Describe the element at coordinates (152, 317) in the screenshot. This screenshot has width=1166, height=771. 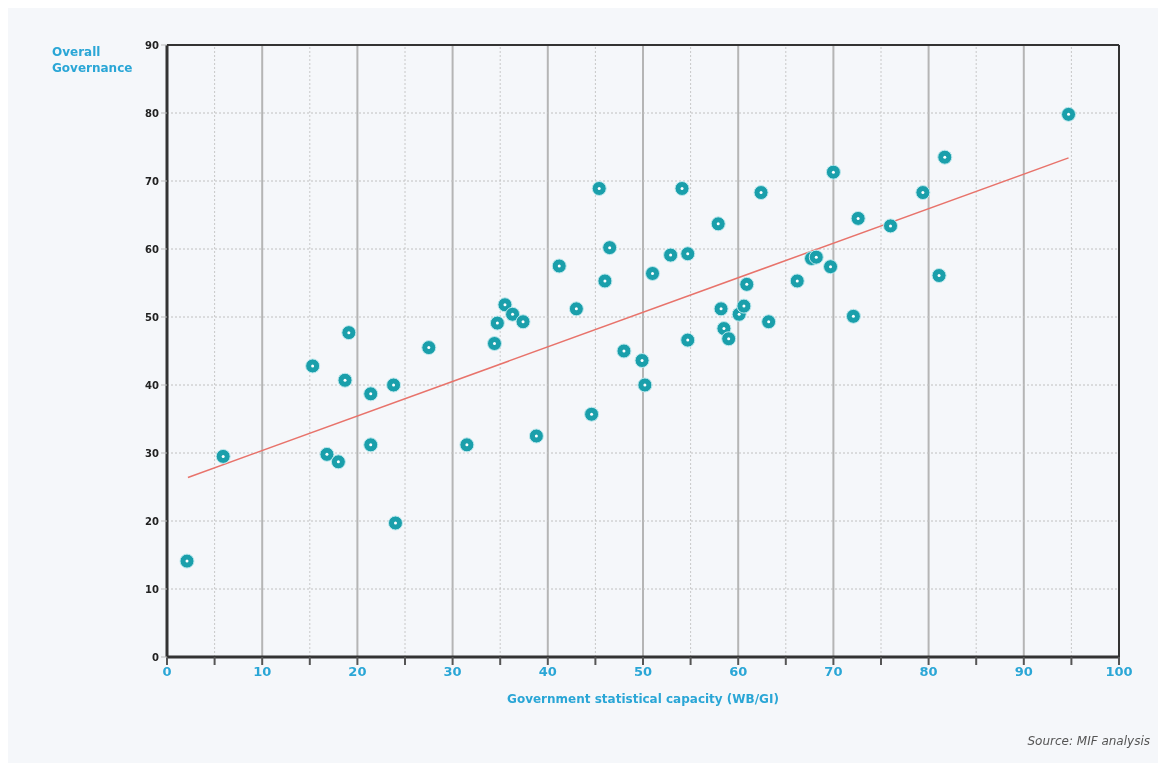
I see `y-tick-label: 50` at that location.